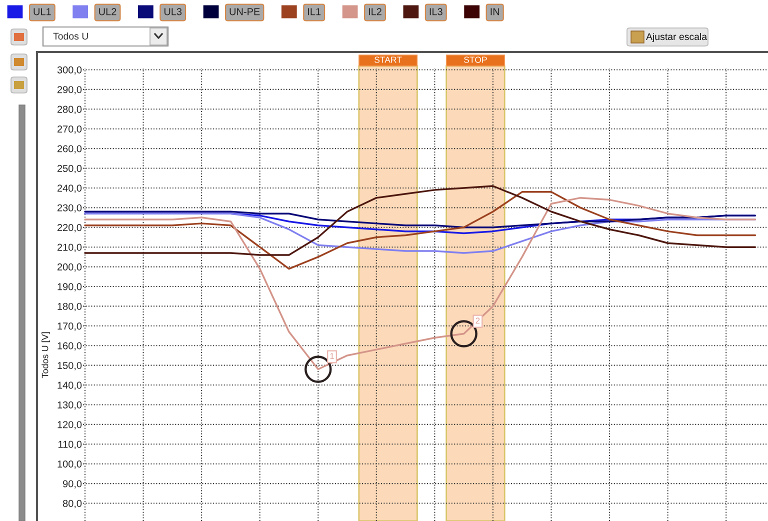 Image resolution: width=768 pixels, height=521 pixels. Describe the element at coordinates (69, 90) in the screenshot. I see `y-tick-label: 290,0` at that location.